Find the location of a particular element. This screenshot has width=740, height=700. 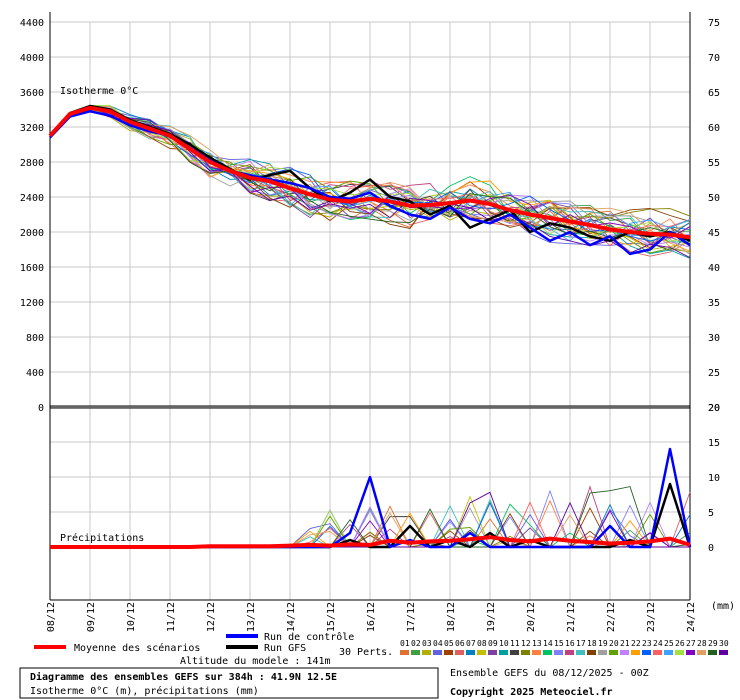

member-id-label: 19 is located at coordinates (603, 643).